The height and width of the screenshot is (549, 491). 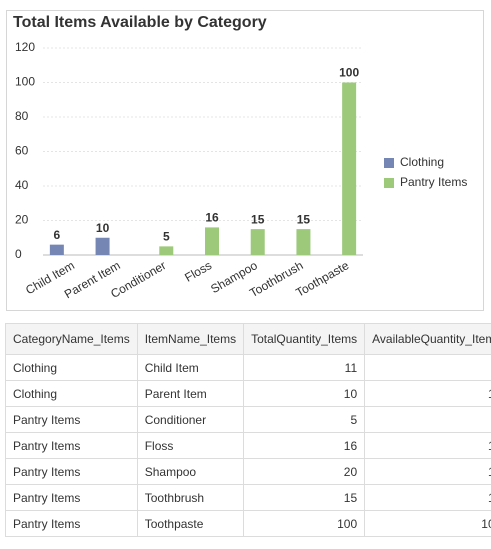 I want to click on table-row: Pantry ItemsToothbrush1515, so click(x=248, y=497).